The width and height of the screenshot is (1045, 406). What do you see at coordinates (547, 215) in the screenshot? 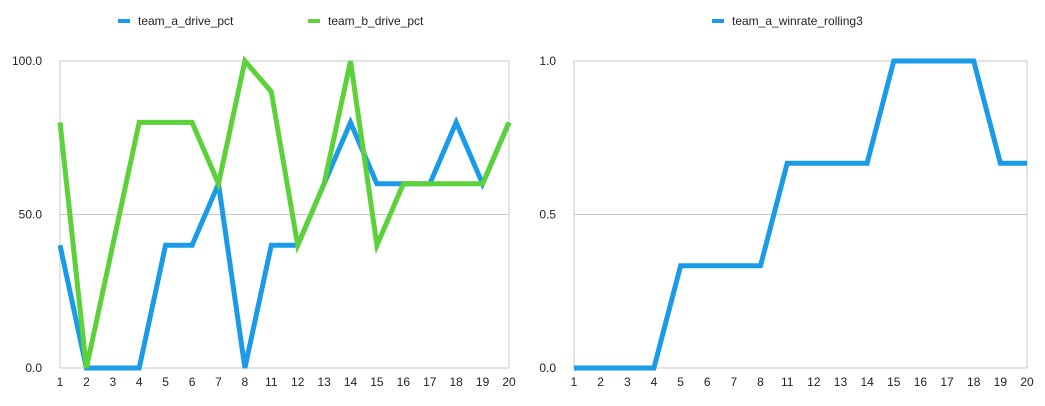
I see `y-tick-label: 0.5` at bounding box center [547, 215].